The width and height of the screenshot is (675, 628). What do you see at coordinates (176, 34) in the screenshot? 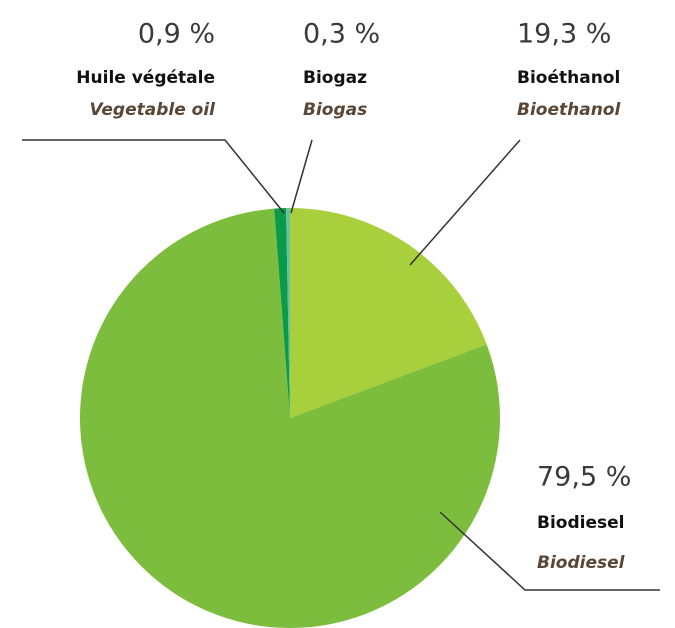
I see `value-label: 0,9 %` at bounding box center [176, 34].